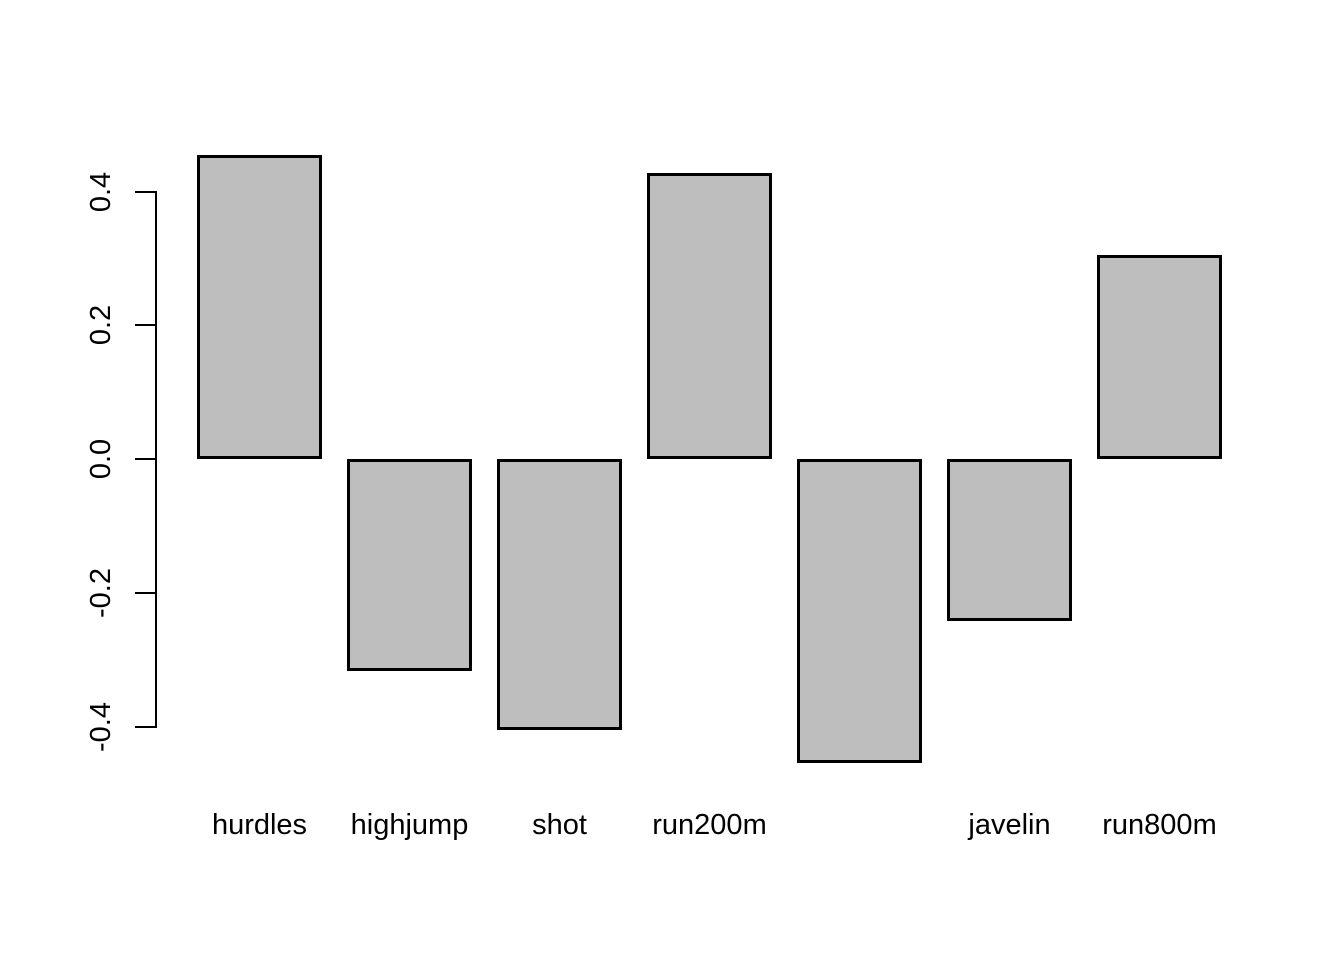 The height and width of the screenshot is (960, 1344). Describe the element at coordinates (559, 825) in the screenshot. I see `x-category-label: shot` at that location.